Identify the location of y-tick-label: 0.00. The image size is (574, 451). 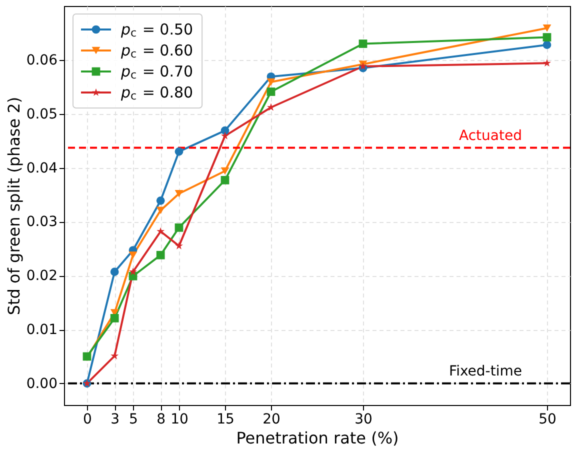
(42, 384).